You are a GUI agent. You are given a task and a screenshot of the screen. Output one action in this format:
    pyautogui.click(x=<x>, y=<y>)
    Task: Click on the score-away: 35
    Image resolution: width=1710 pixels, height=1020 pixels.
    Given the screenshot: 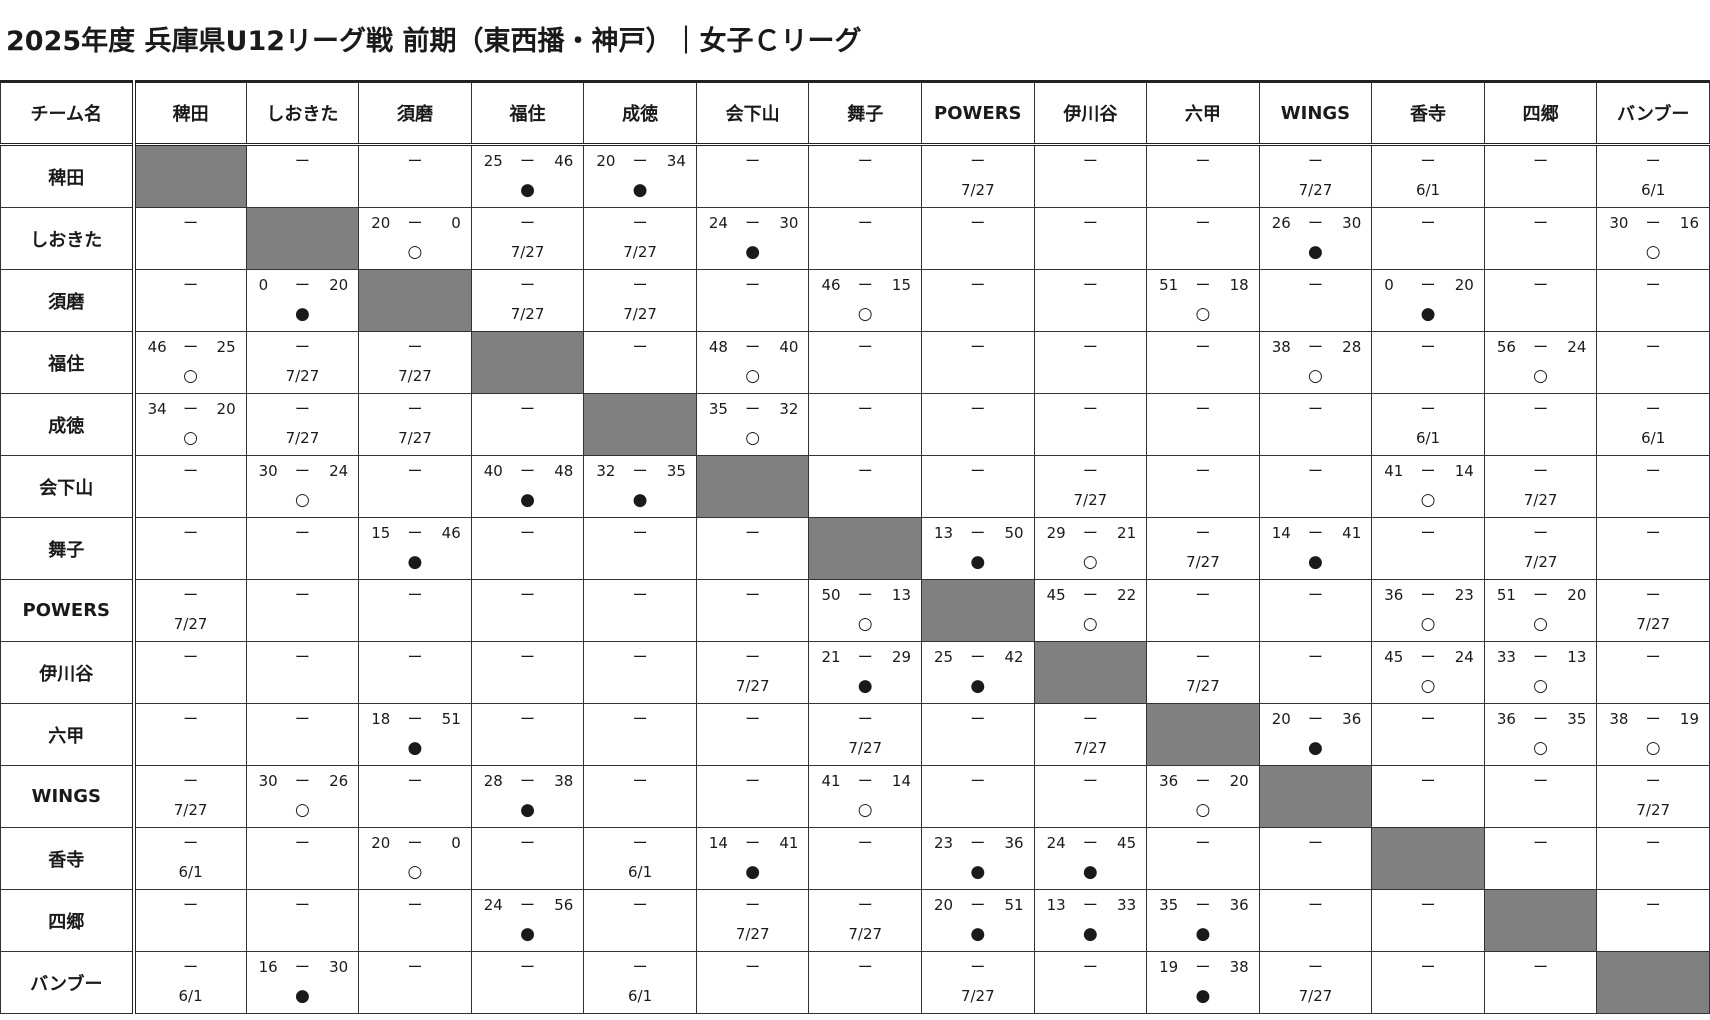 What is the action you would take?
    pyautogui.click(x=1577, y=719)
    